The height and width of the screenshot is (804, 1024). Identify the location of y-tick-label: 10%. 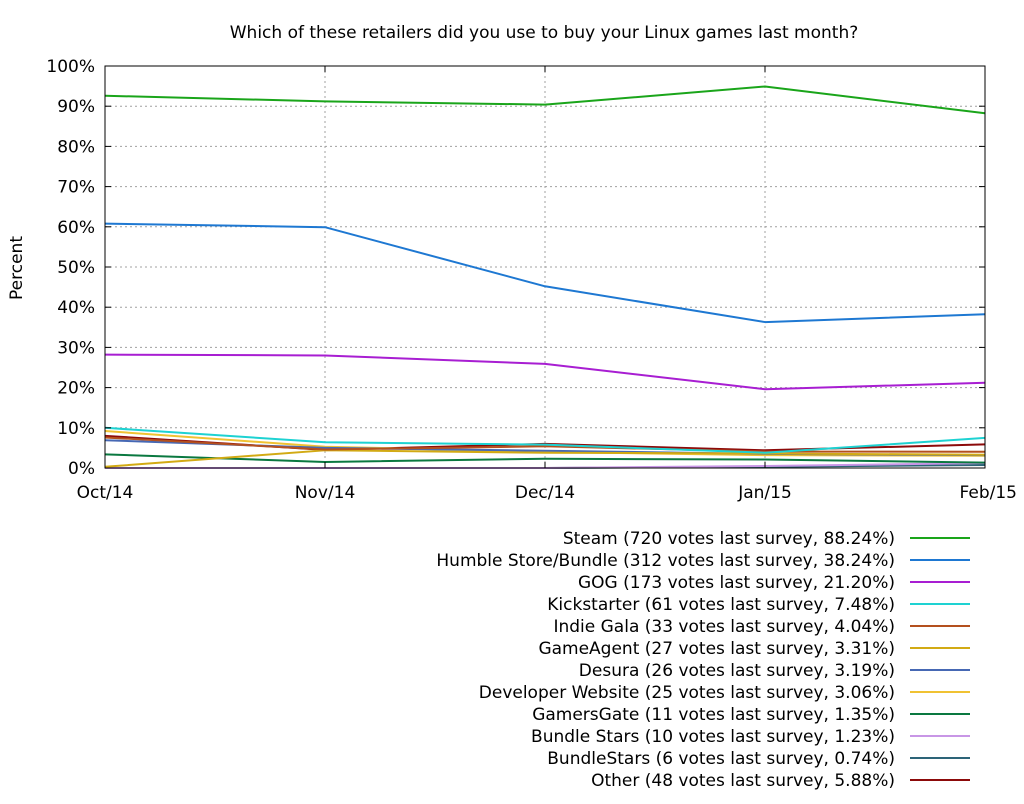
(76, 429).